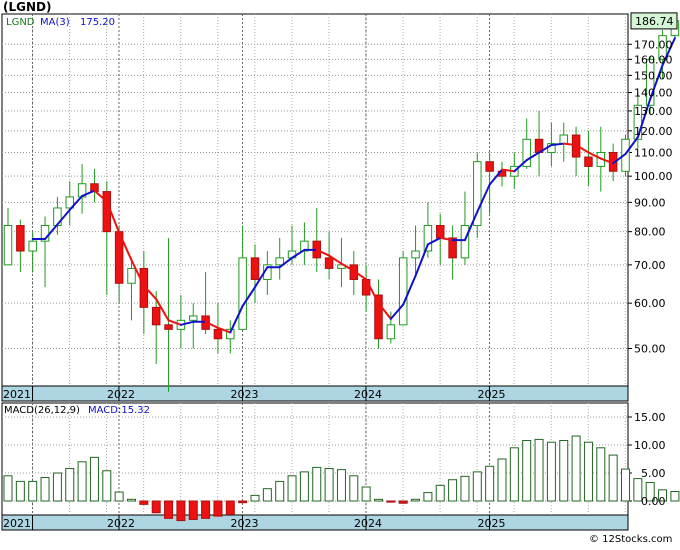 Image resolution: width=680 pixels, height=550 pixels. What do you see at coordinates (368, 394) in the screenshot?
I see `x-tick-label: 2024` at bounding box center [368, 394].